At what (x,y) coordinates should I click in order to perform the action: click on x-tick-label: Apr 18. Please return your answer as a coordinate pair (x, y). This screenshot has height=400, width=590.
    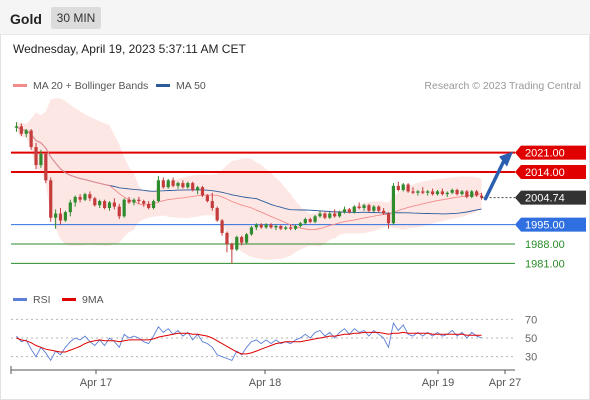
    Looking at the image, I should click on (265, 383).